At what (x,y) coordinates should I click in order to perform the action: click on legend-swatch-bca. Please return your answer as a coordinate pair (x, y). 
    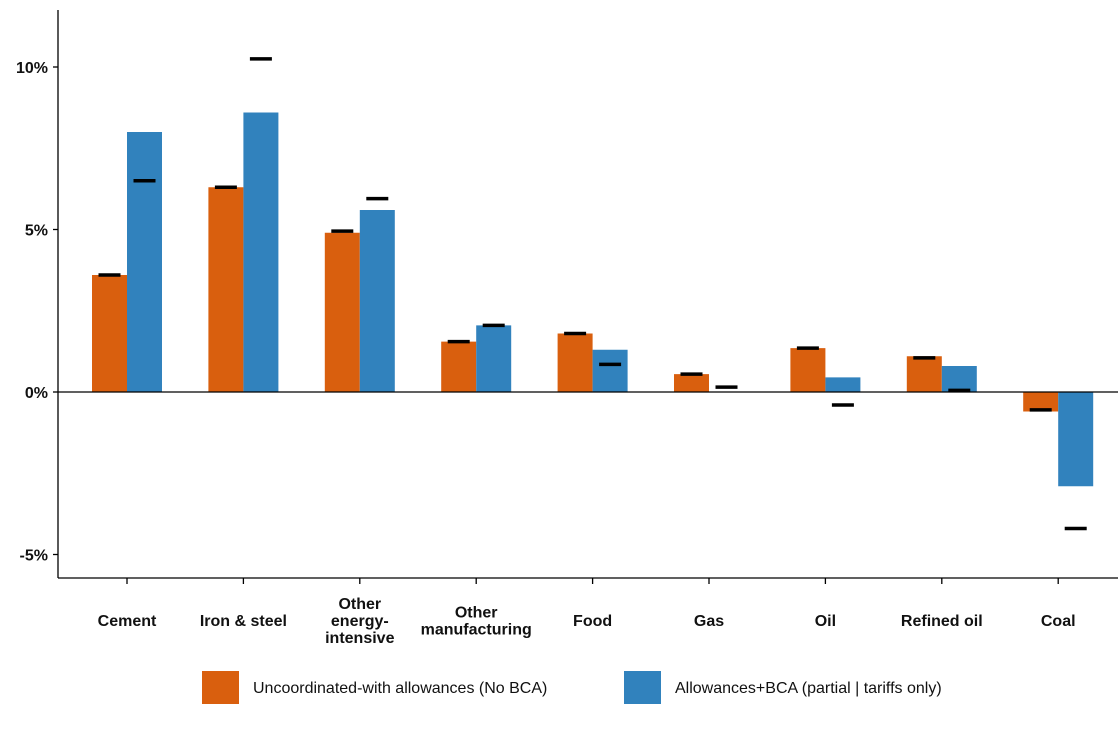
    Looking at the image, I should click on (642, 687).